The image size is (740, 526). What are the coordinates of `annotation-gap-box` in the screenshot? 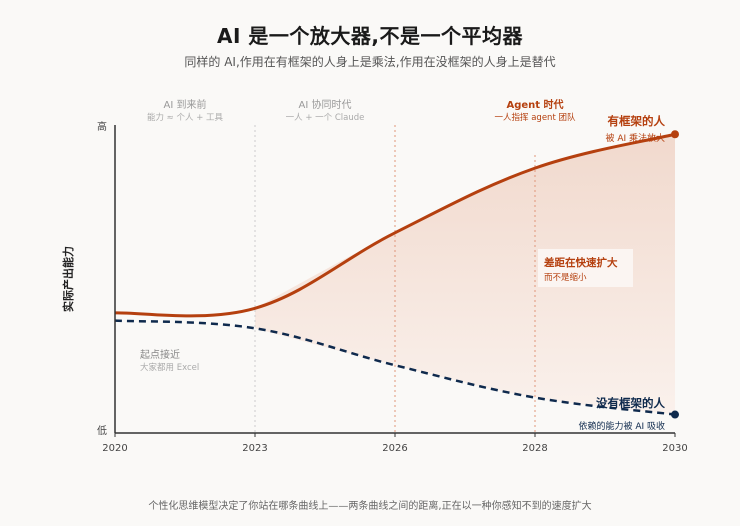 It's located at (585, 268).